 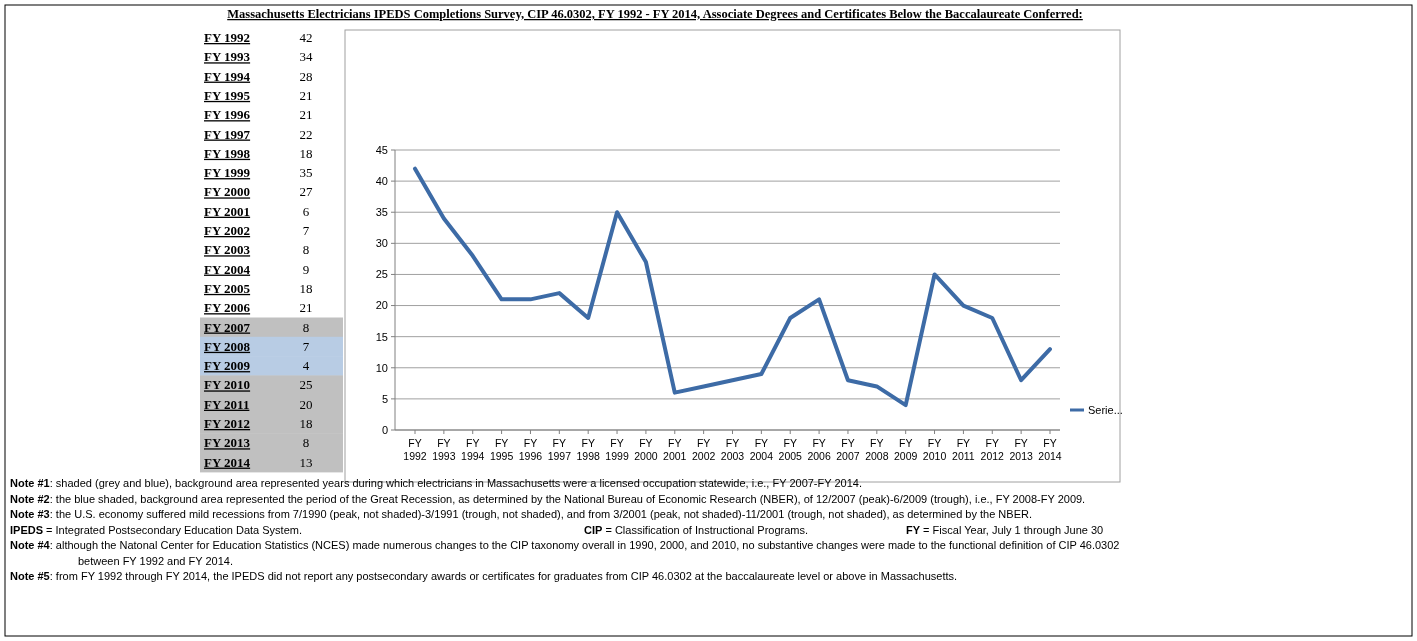 What do you see at coordinates (381, 149) in the screenshot?
I see `y-tick-label: 45` at bounding box center [381, 149].